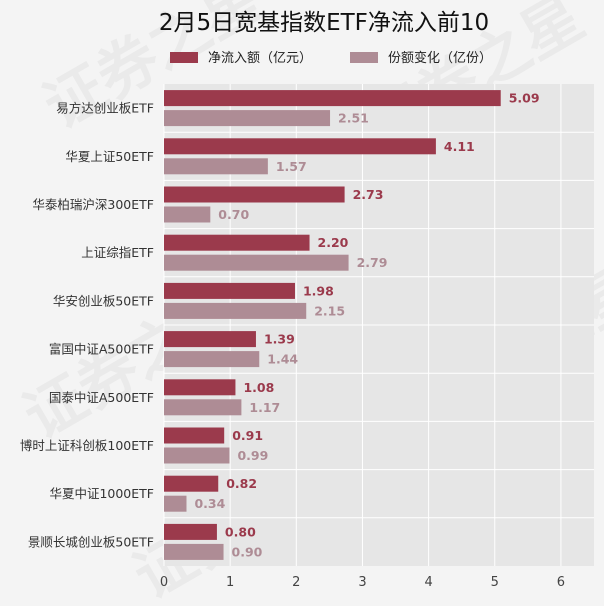 This screenshot has width=604, height=606. What do you see at coordinates (87, 445) in the screenshot?
I see `category-label: 博时上证科创板100ETF` at bounding box center [87, 445].